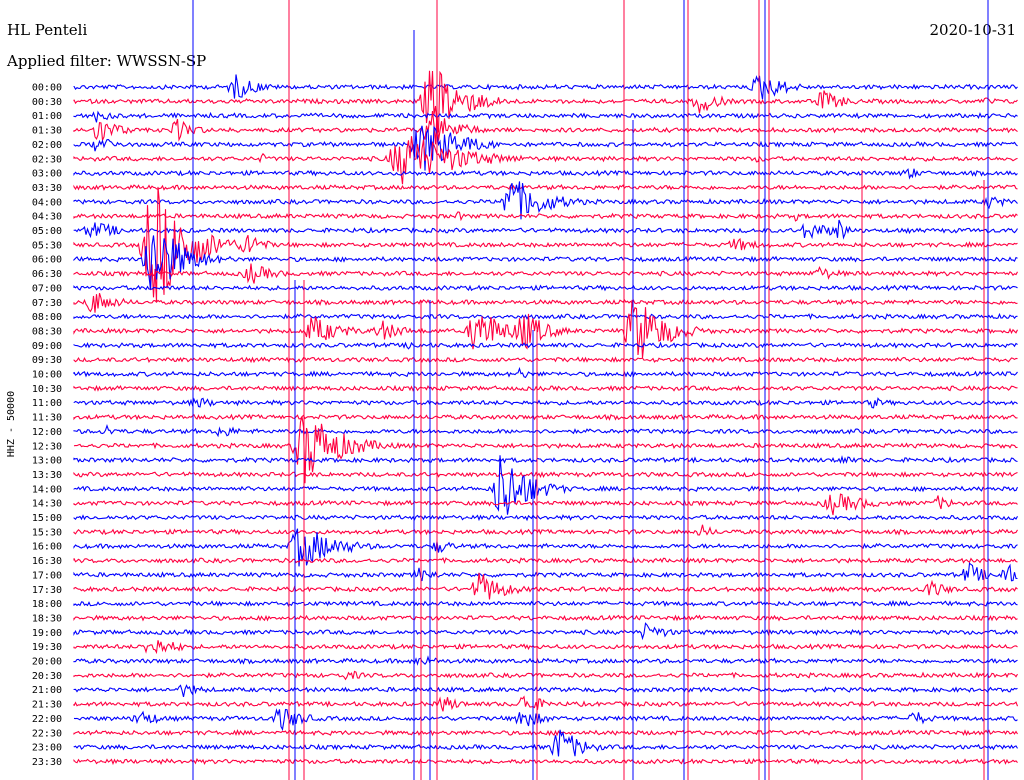  Describe the element at coordinates (47, 561) in the screenshot. I see `tick-label: 16:30` at that location.